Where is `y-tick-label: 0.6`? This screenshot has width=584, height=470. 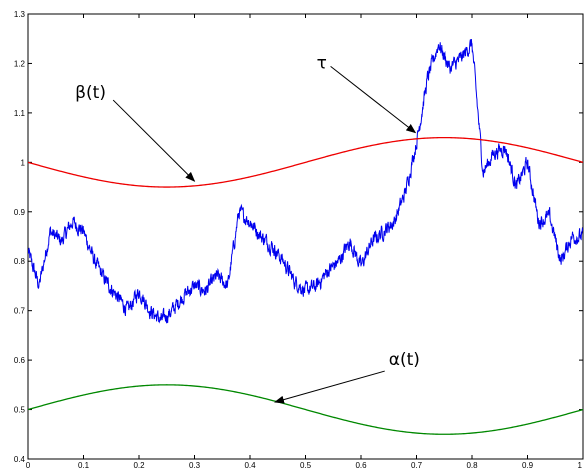 y-tick-label: 0.6 is located at coordinates (20, 360).